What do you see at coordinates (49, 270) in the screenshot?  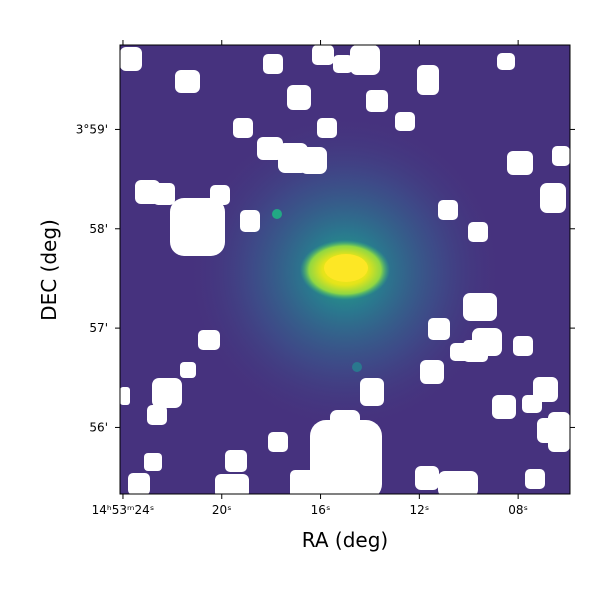 I see `y-axis-label: DEC (deg)` at bounding box center [49, 270].